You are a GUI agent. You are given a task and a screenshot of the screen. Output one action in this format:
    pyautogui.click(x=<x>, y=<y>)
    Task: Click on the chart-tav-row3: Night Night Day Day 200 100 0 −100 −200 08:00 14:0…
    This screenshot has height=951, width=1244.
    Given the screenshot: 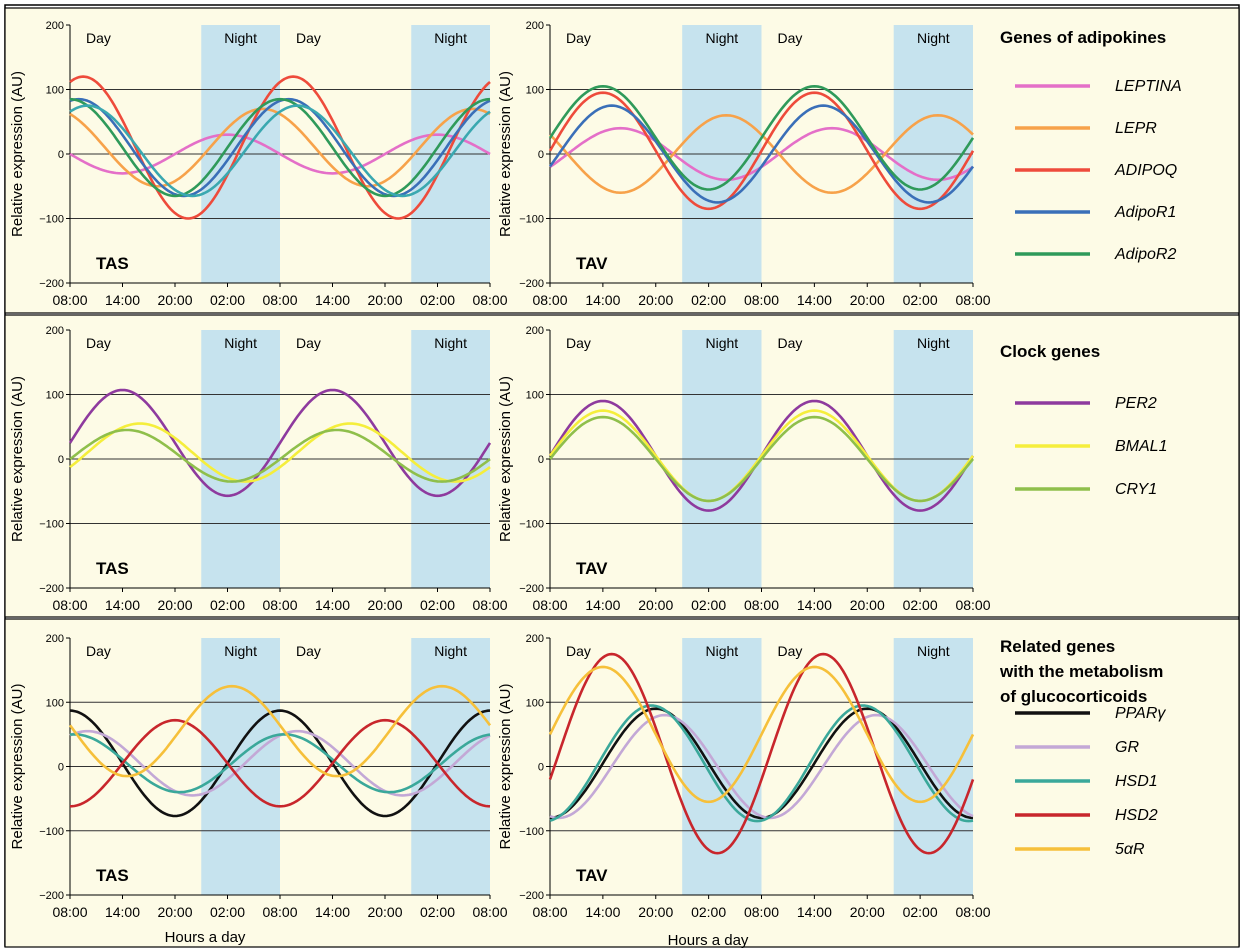 What is the action you would take?
    pyautogui.click(x=744, y=776)
    